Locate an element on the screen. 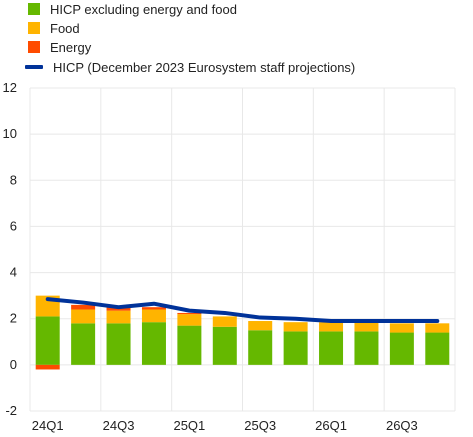  bar-energy-25Q1 is located at coordinates (189, 313).